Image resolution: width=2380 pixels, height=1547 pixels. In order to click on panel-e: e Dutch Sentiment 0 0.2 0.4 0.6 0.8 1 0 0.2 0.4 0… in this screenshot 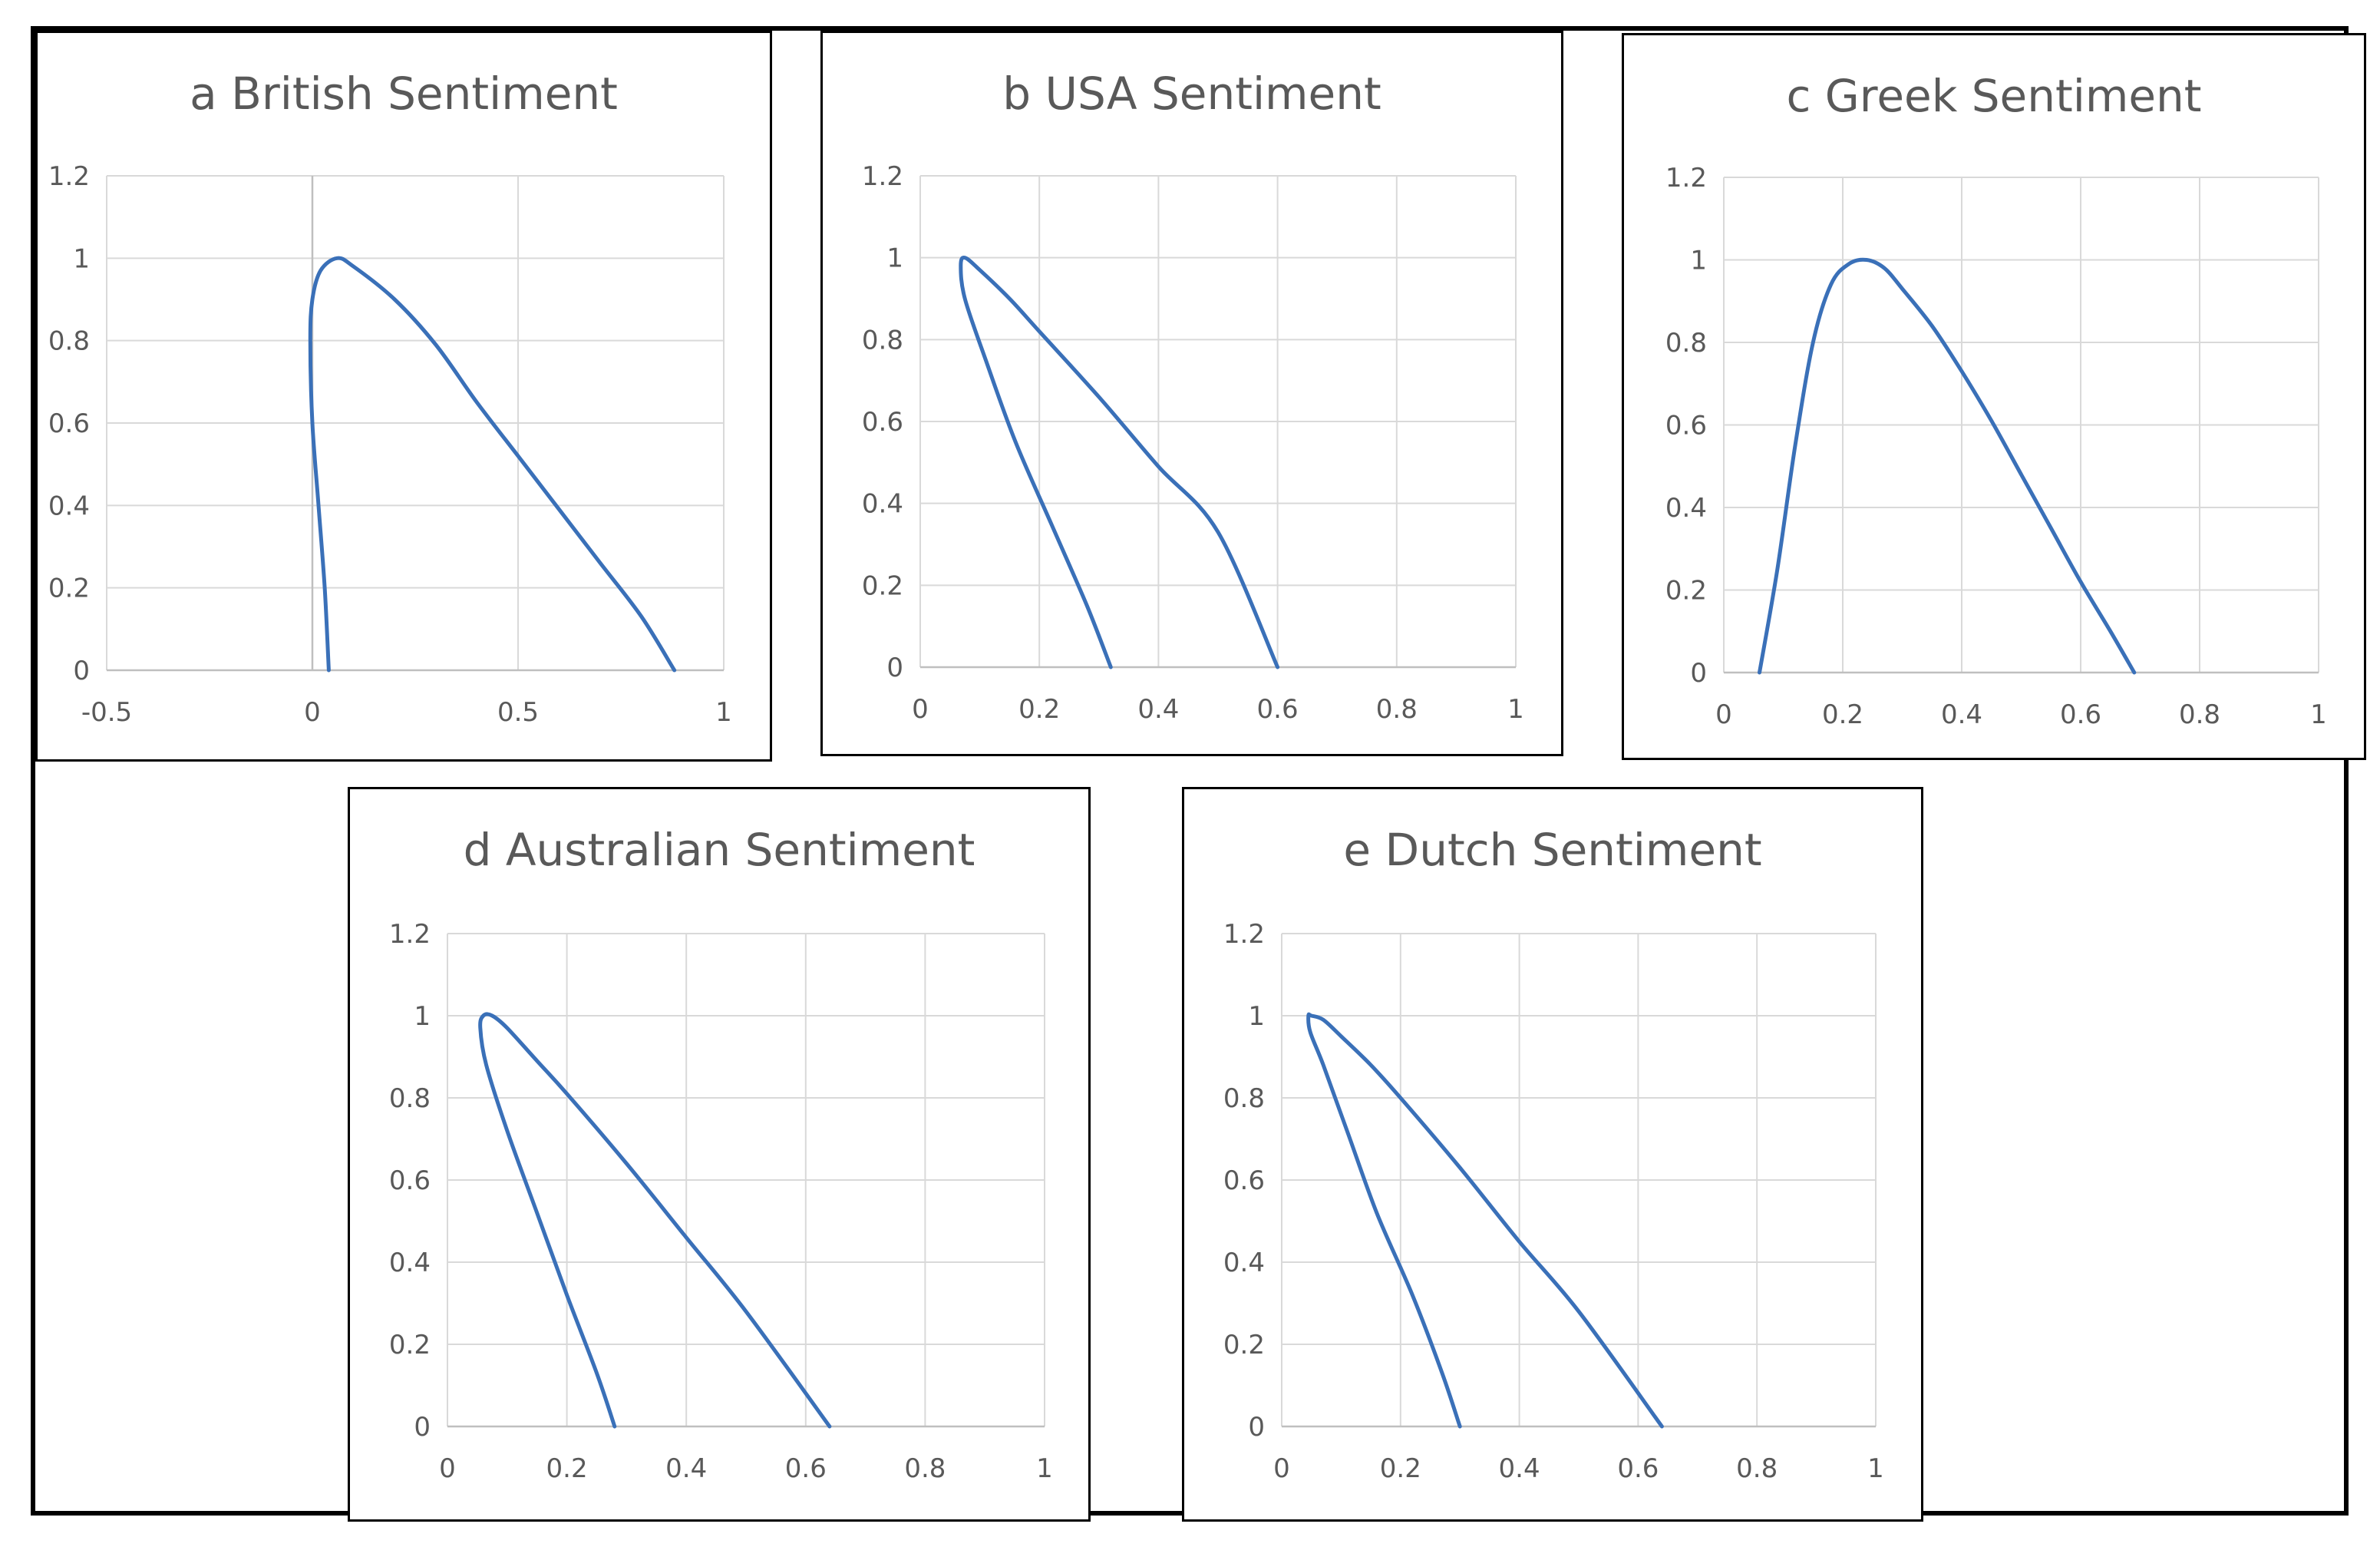, I will do `click(1552, 1154)`.